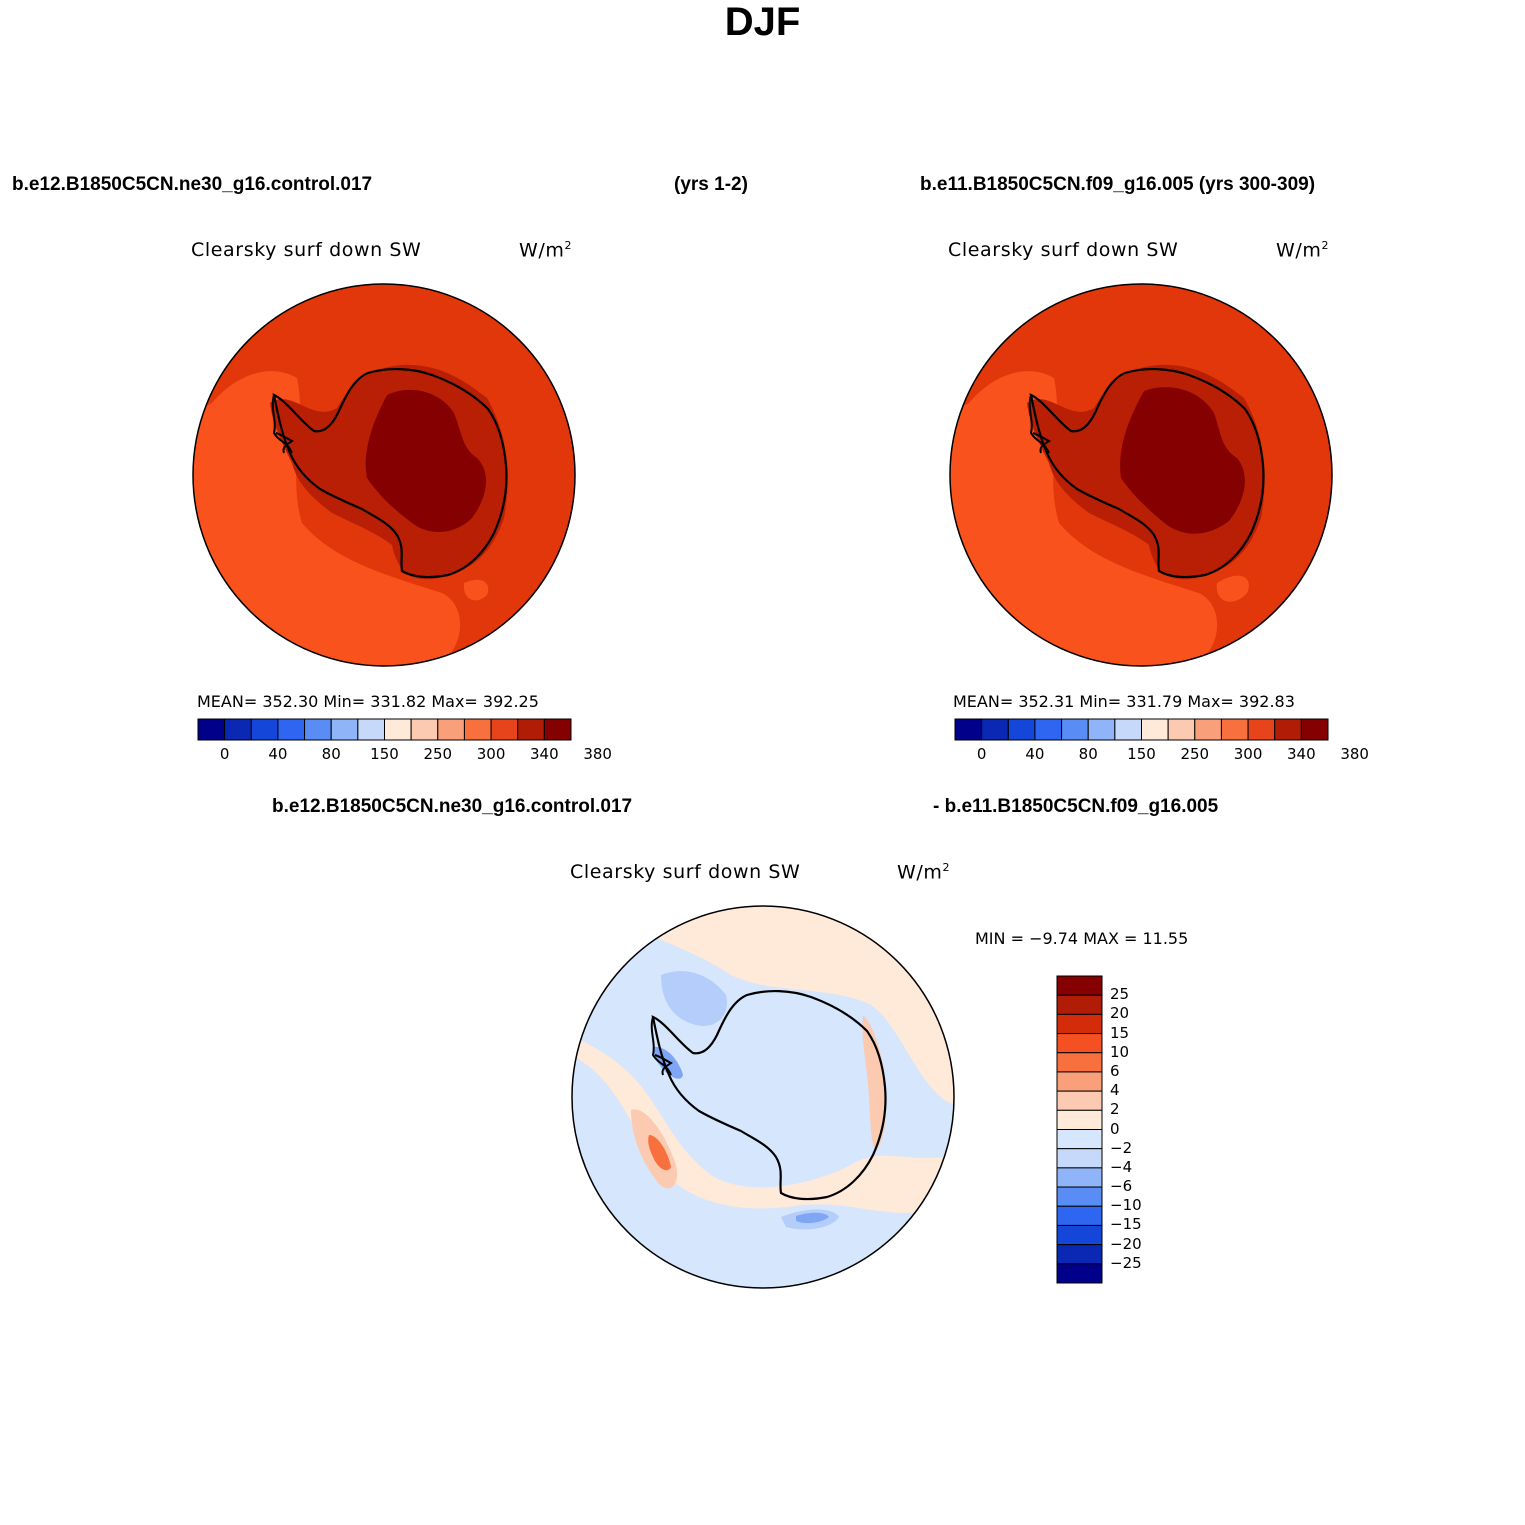 Image resolution: width=1525 pixels, height=1525 pixels. I want to click on diff-positive-coast-east, so click(874, 1082).